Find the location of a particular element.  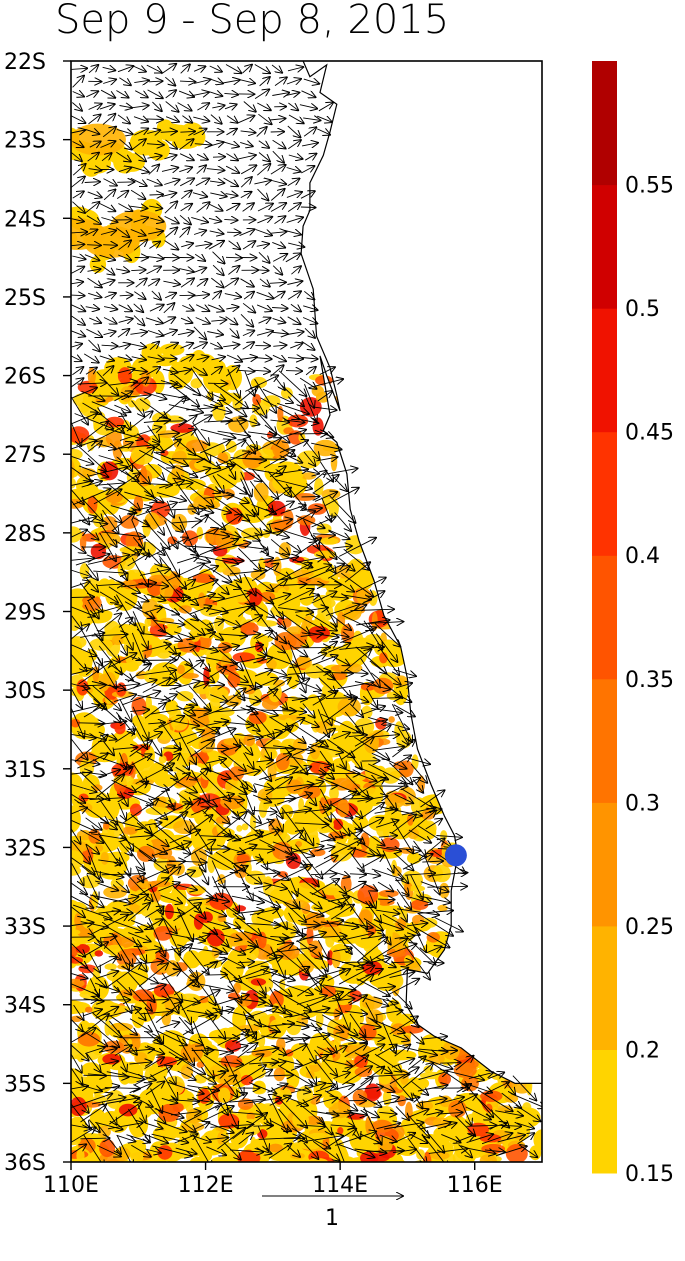

map-title: Sep 9 - Sep 8, 2015 is located at coordinates (252, 21).